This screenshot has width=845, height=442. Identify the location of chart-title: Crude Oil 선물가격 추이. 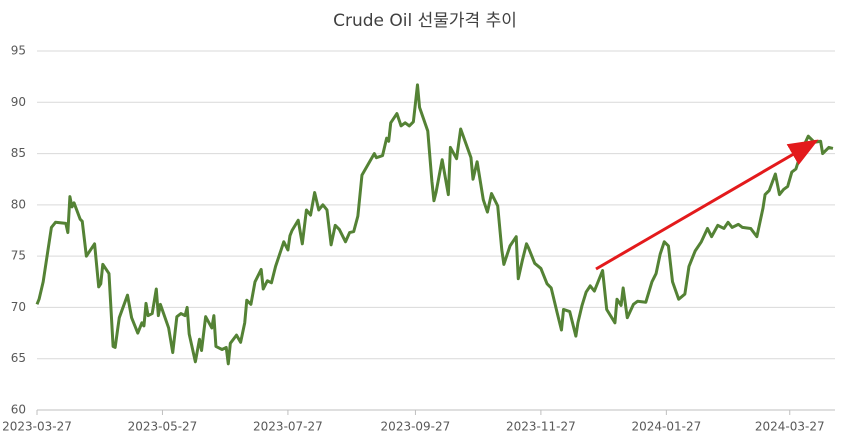
(425, 21).